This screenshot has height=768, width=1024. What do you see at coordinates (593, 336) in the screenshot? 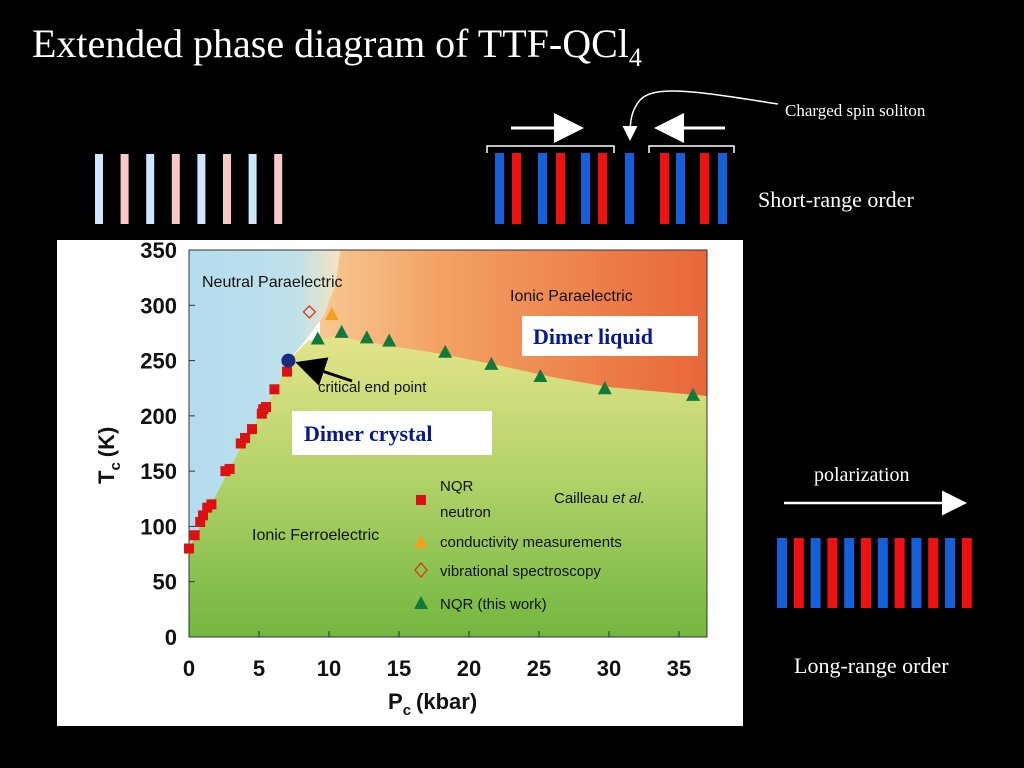
I see `dimer-liquid-label: Dimer liquid` at bounding box center [593, 336].